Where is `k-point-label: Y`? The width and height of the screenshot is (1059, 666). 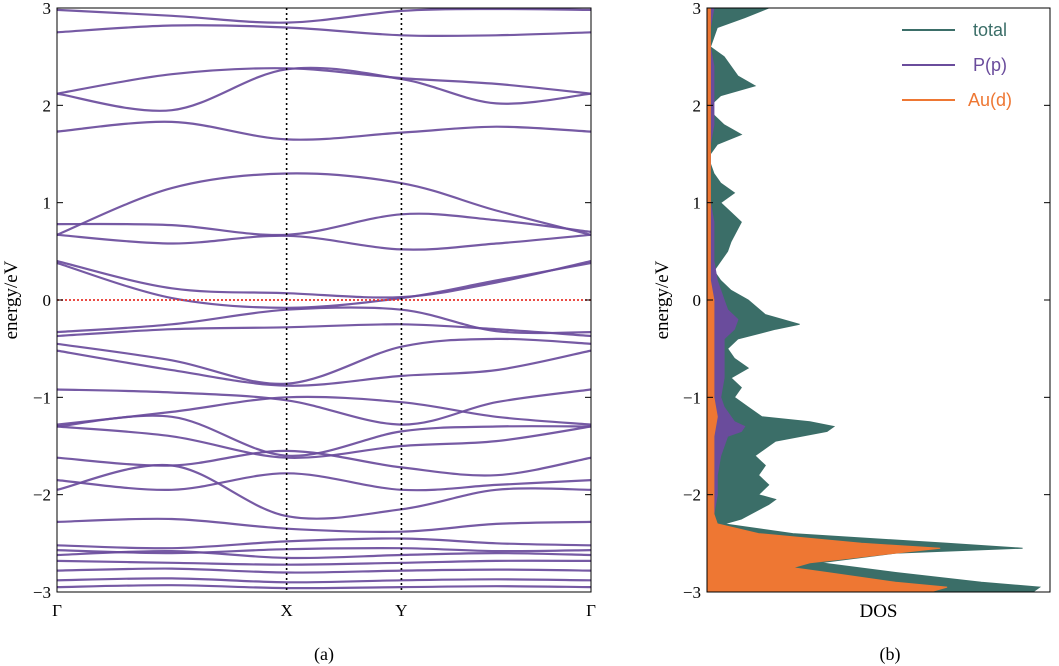 k-point-label: Y is located at coordinates (401, 610).